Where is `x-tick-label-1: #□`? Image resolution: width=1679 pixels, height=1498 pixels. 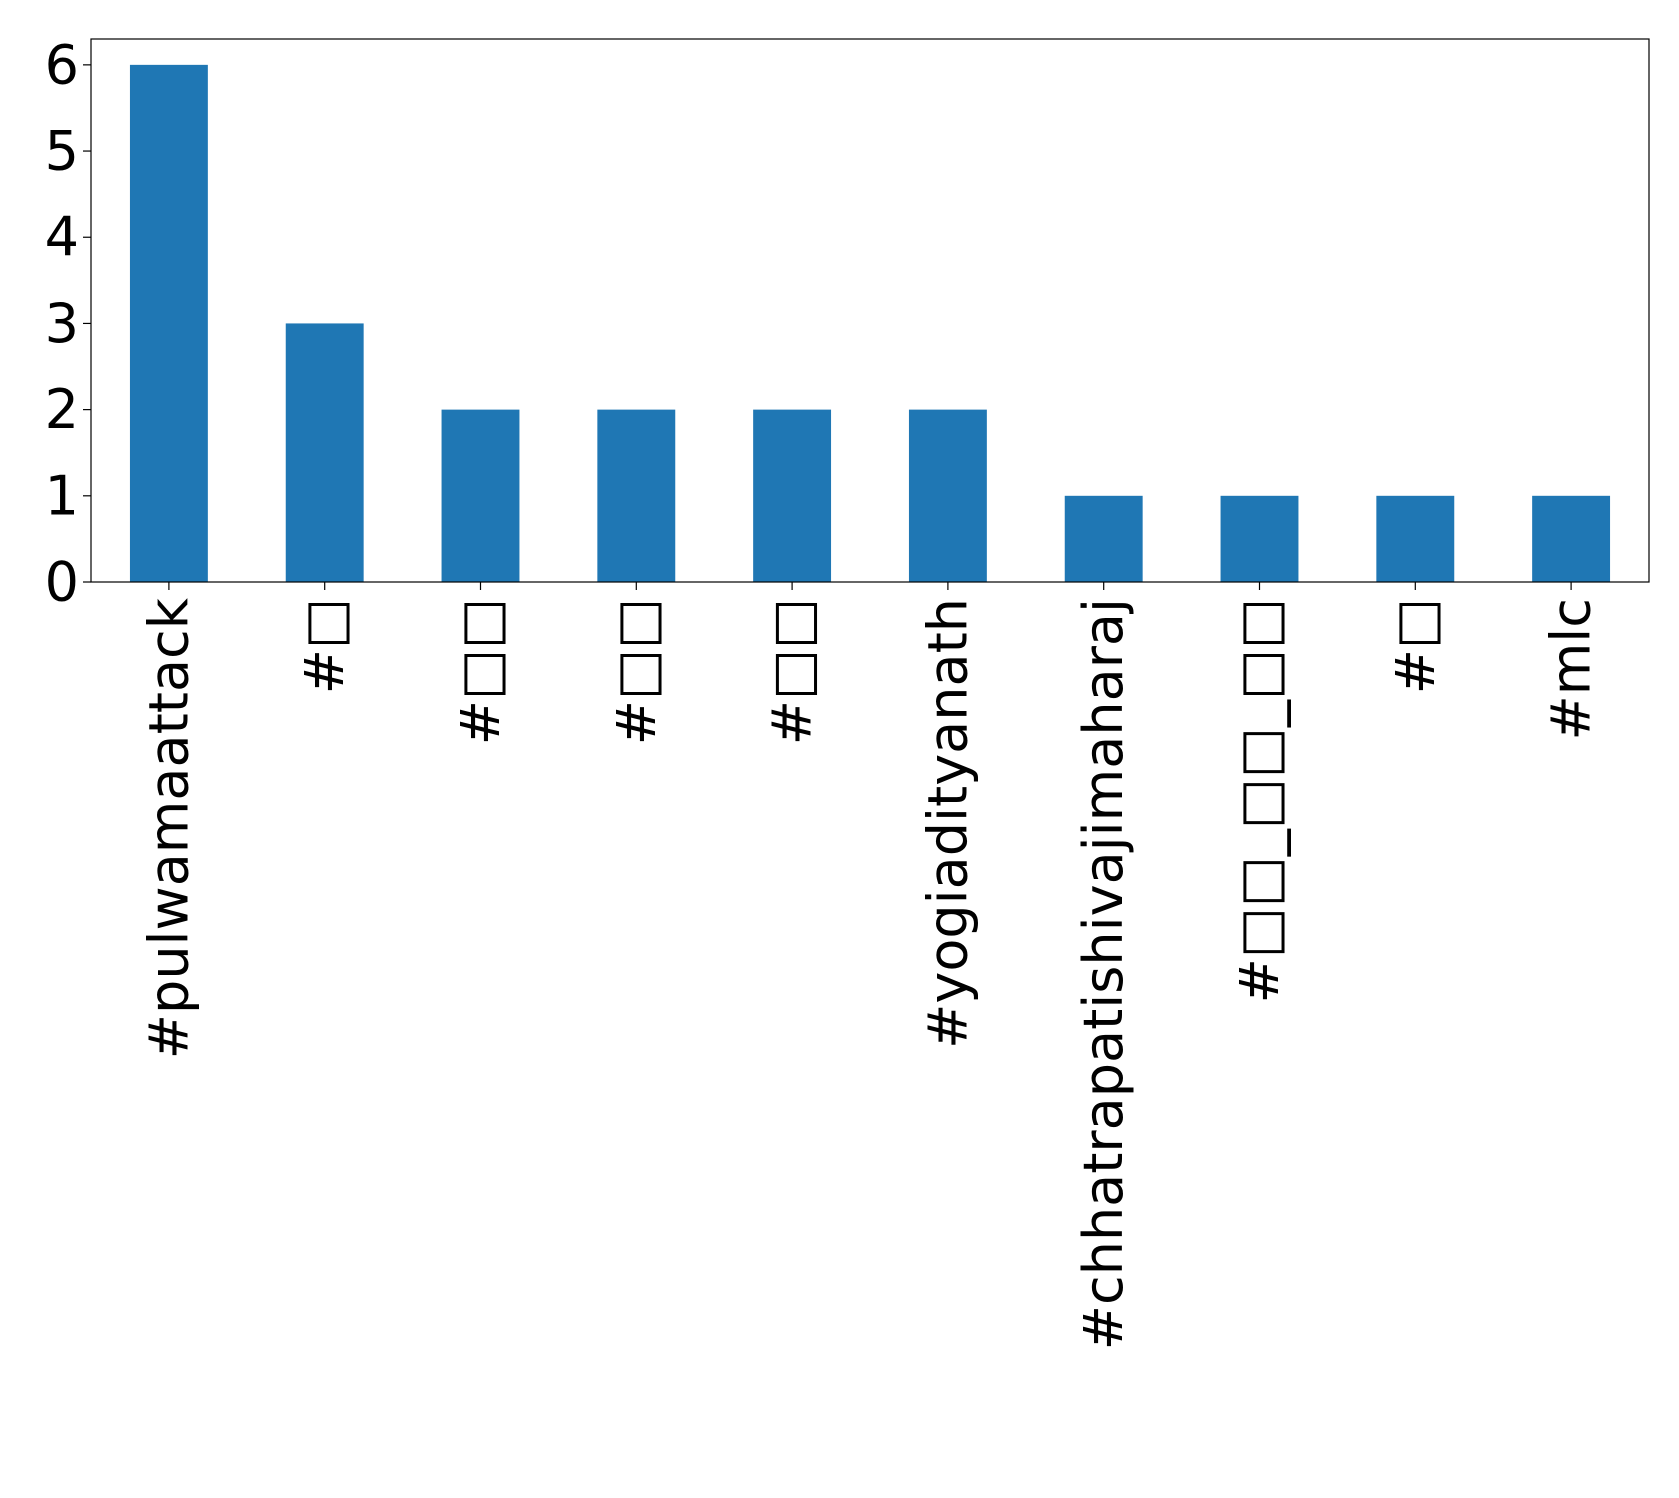
x-tick-label-1: #□ is located at coordinates (324, 646).